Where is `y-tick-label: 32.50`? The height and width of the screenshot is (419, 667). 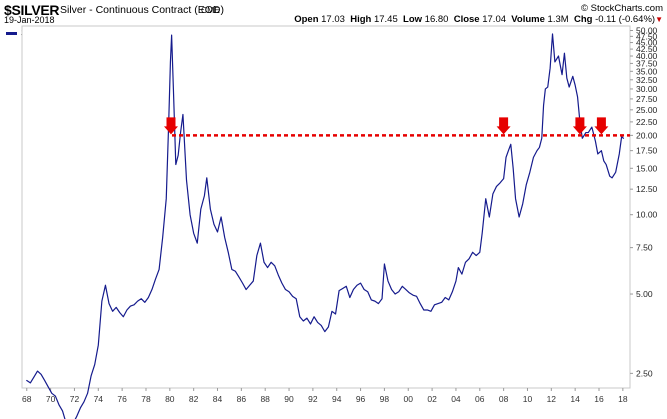
y-tick-label: 32.50 is located at coordinates (647, 80).